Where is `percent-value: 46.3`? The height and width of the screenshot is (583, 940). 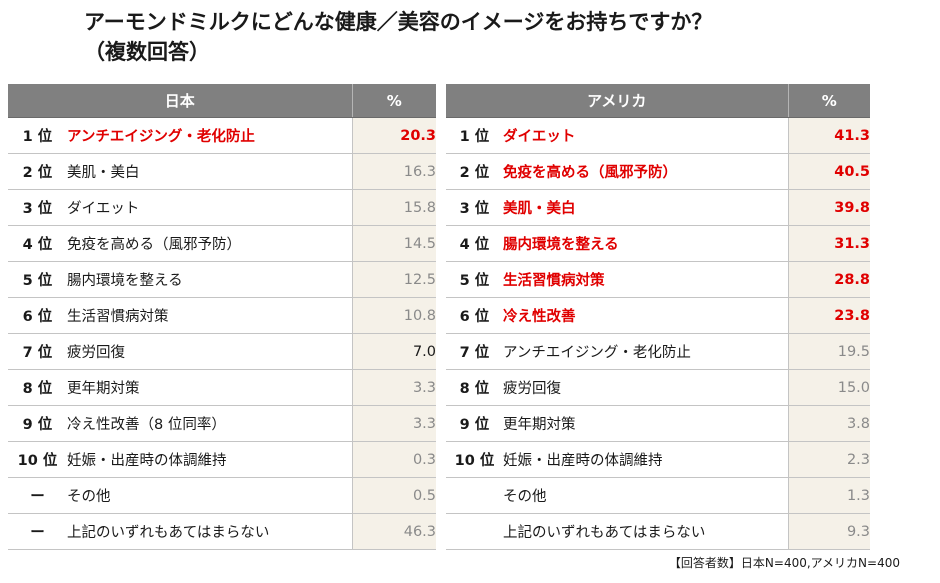
percent-value: 46.3 is located at coordinates (394, 531).